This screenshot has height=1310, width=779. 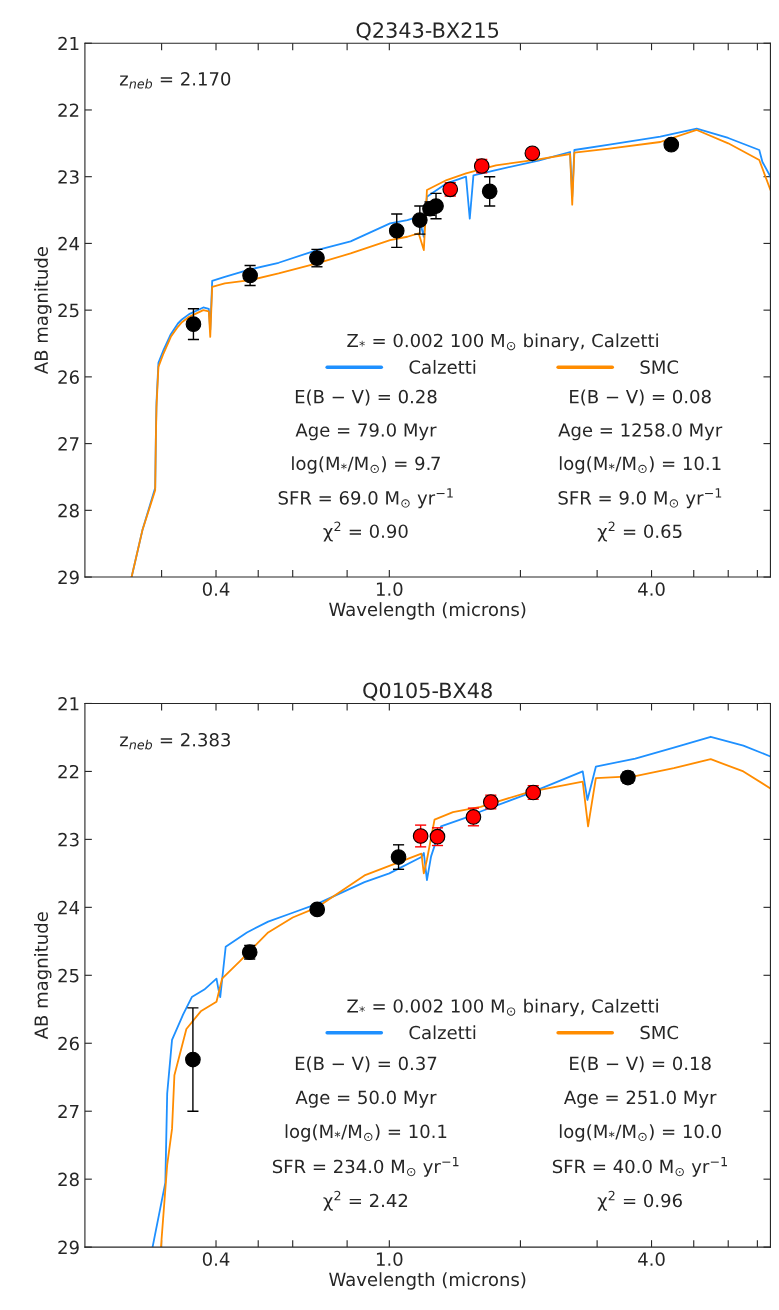 I want to click on annotation: Age = 251.0 Myr, so click(x=640, y=1099).